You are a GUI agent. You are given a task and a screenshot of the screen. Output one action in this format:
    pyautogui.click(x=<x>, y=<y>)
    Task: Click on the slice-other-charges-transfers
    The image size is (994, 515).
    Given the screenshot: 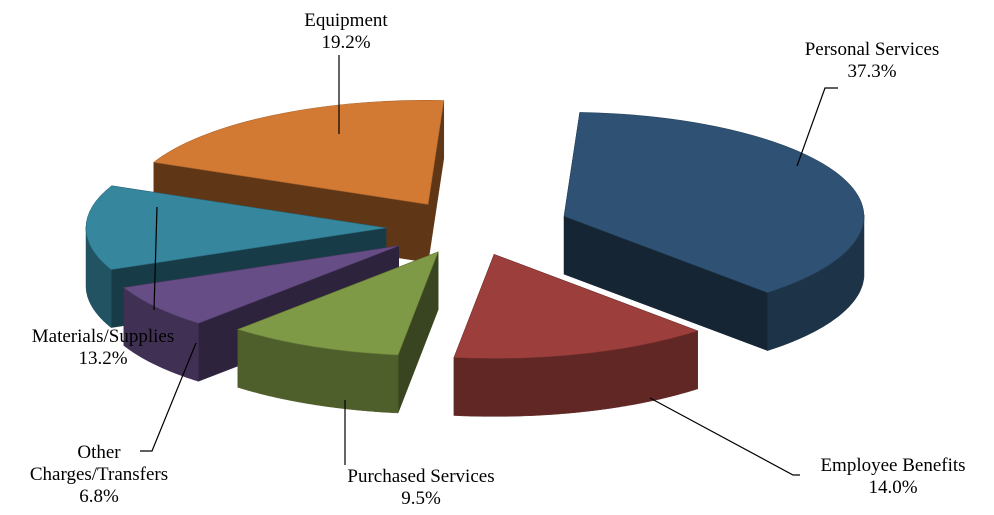 What is the action you would take?
    pyautogui.click(x=261, y=284)
    